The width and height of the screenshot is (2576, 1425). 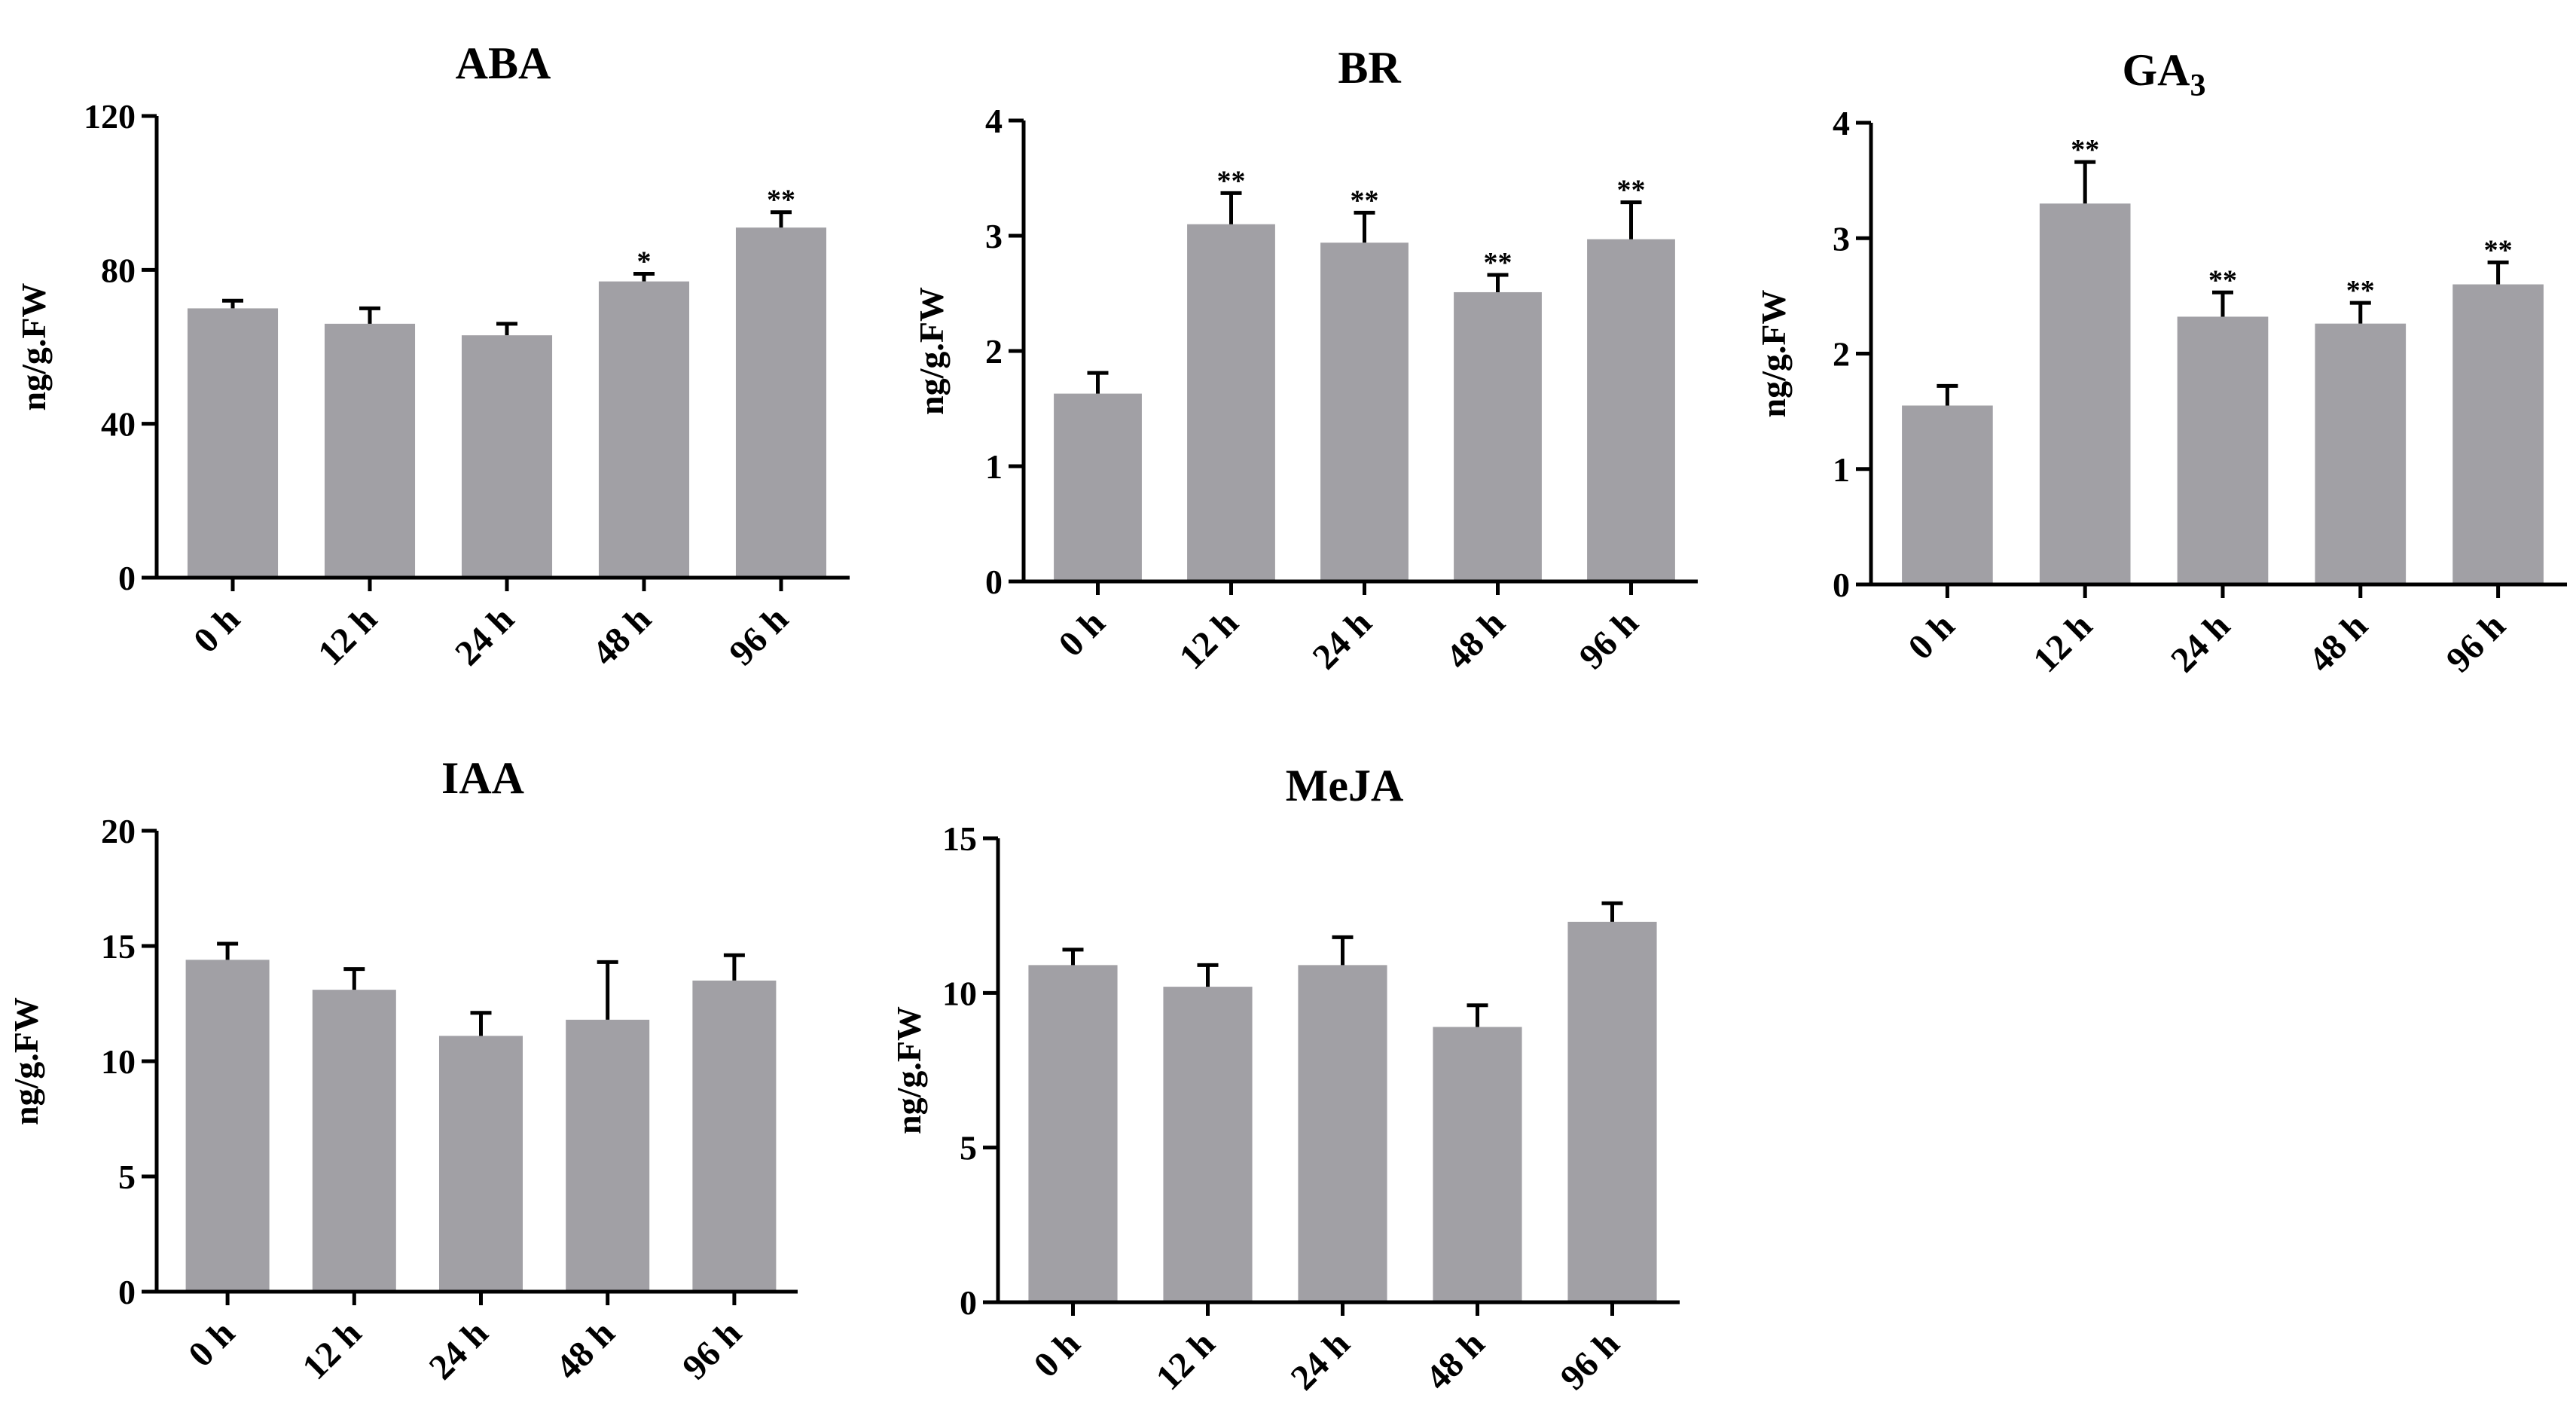 I want to click on chart-title: GA3, so click(x=2165, y=74).